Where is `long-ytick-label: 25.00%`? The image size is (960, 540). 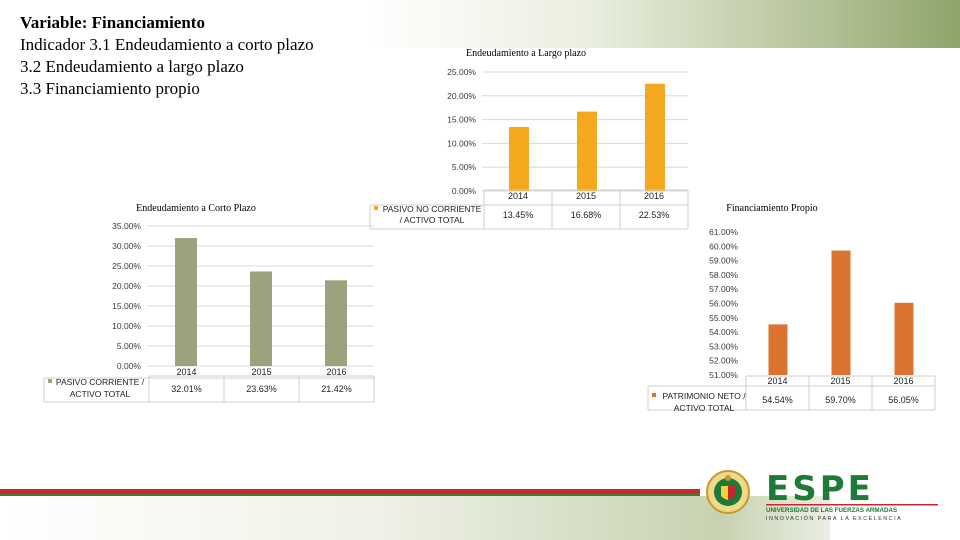 long-ytick-label: 25.00% is located at coordinates (461, 72).